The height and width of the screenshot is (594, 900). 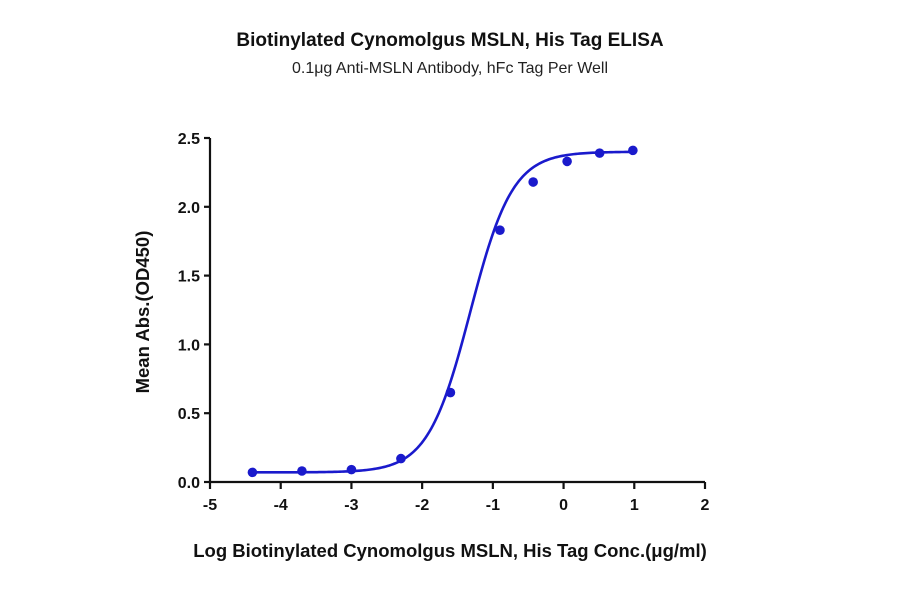 What do you see at coordinates (422, 505) in the screenshot?
I see `x-tick-label: -2` at bounding box center [422, 505].